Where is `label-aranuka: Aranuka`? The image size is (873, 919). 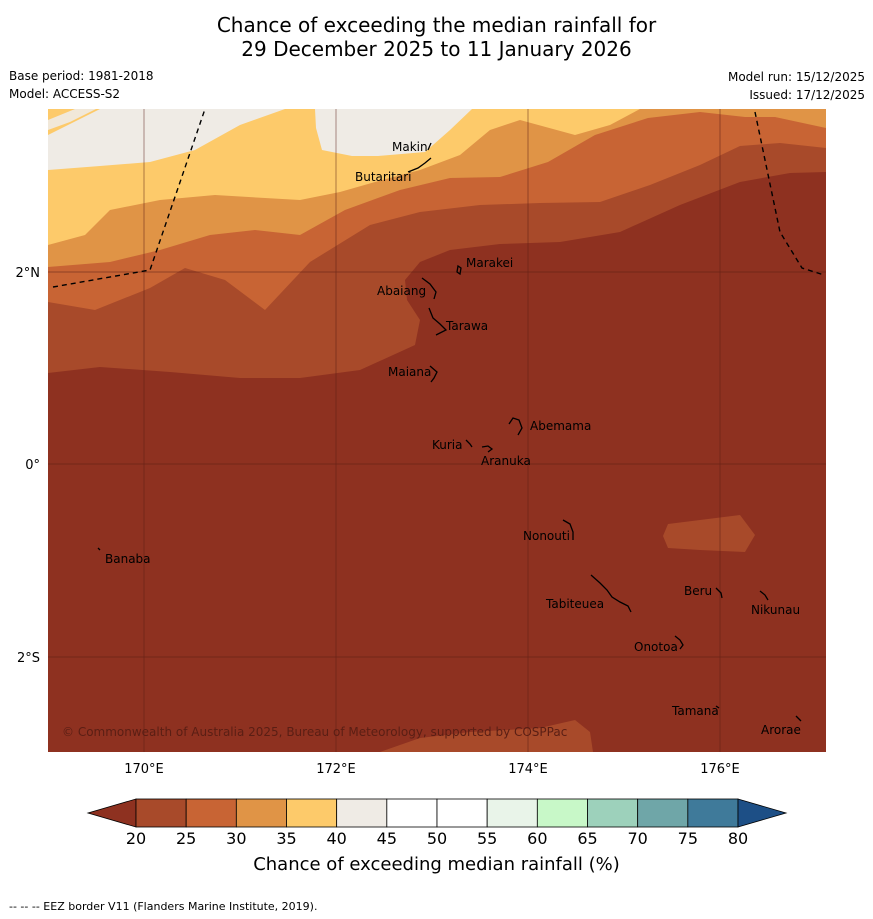
label-aranuka: Aranuka is located at coordinates (506, 461).